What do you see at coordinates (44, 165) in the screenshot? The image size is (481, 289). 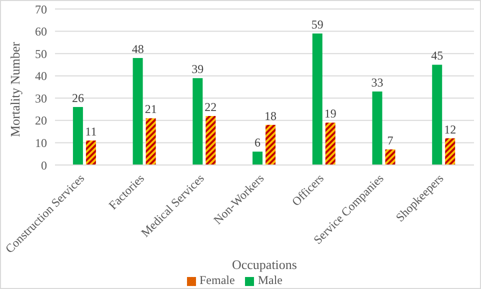 I see `y-tick-label: 0` at bounding box center [44, 165].